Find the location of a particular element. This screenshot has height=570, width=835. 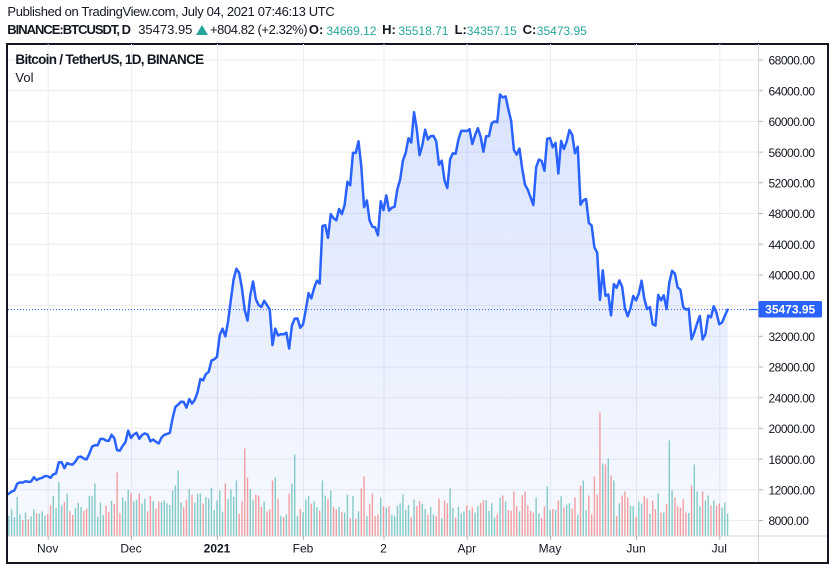

svg-text: 20000.00 is located at coordinates (792, 429).